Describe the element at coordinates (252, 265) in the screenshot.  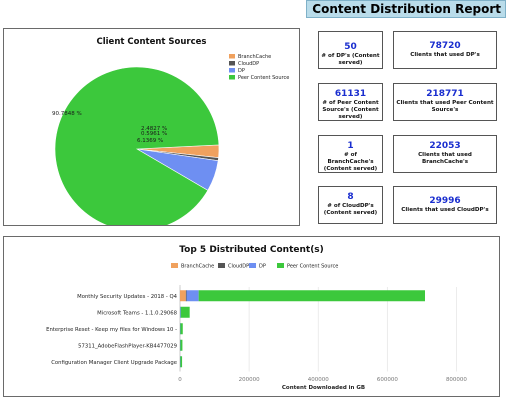
I see `bar-legend-swatch-dp` at that location.